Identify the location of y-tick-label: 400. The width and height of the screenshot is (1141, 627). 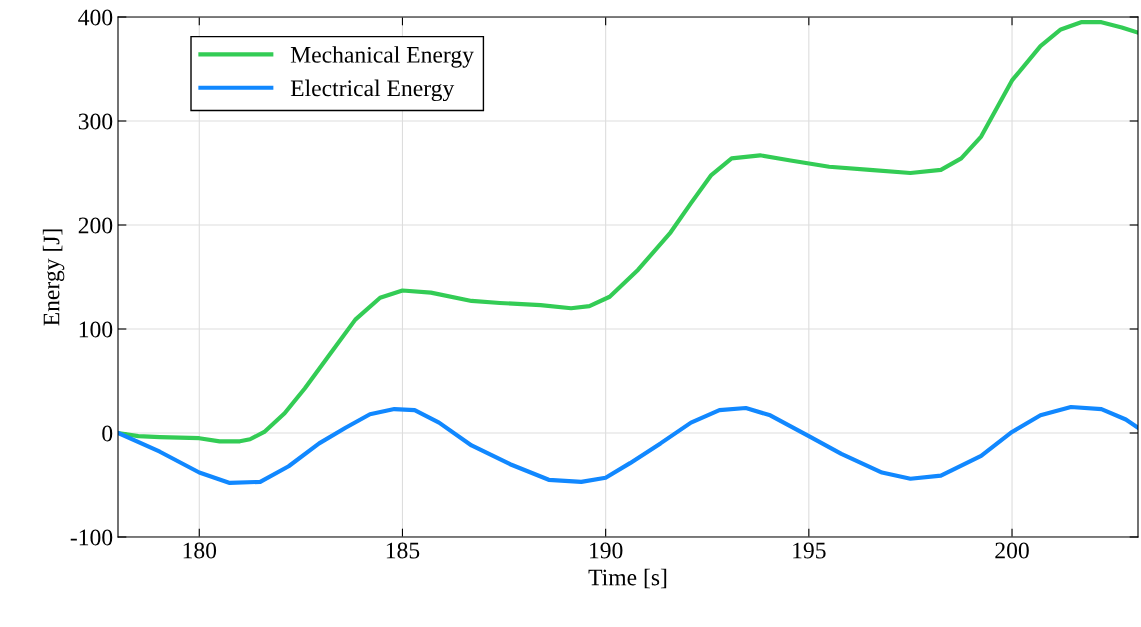
(95, 17).